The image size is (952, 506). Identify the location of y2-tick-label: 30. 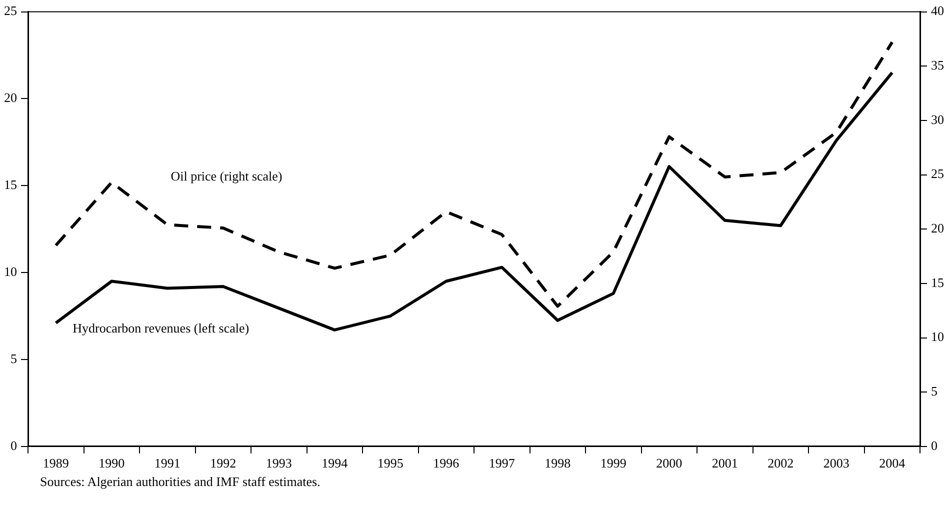
(937, 119).